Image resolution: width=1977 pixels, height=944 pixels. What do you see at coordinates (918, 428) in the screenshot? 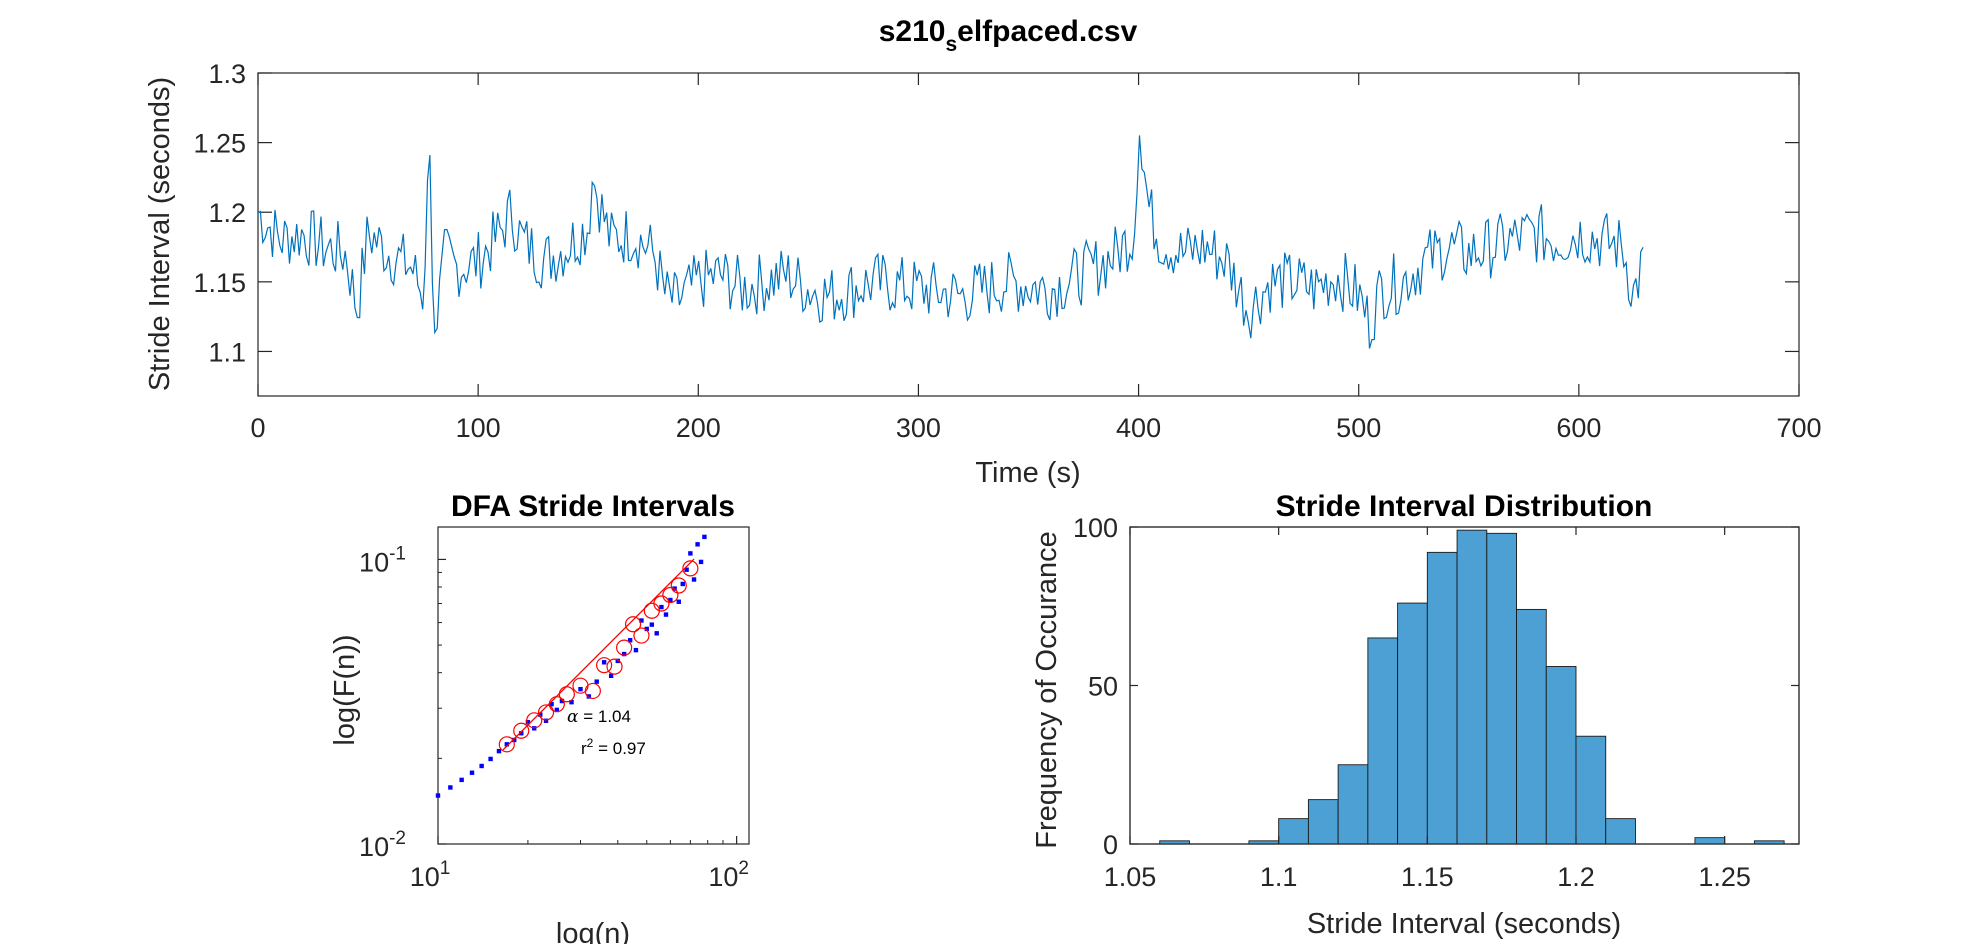
I see `timeseries-xtick-label: 300` at bounding box center [918, 428].